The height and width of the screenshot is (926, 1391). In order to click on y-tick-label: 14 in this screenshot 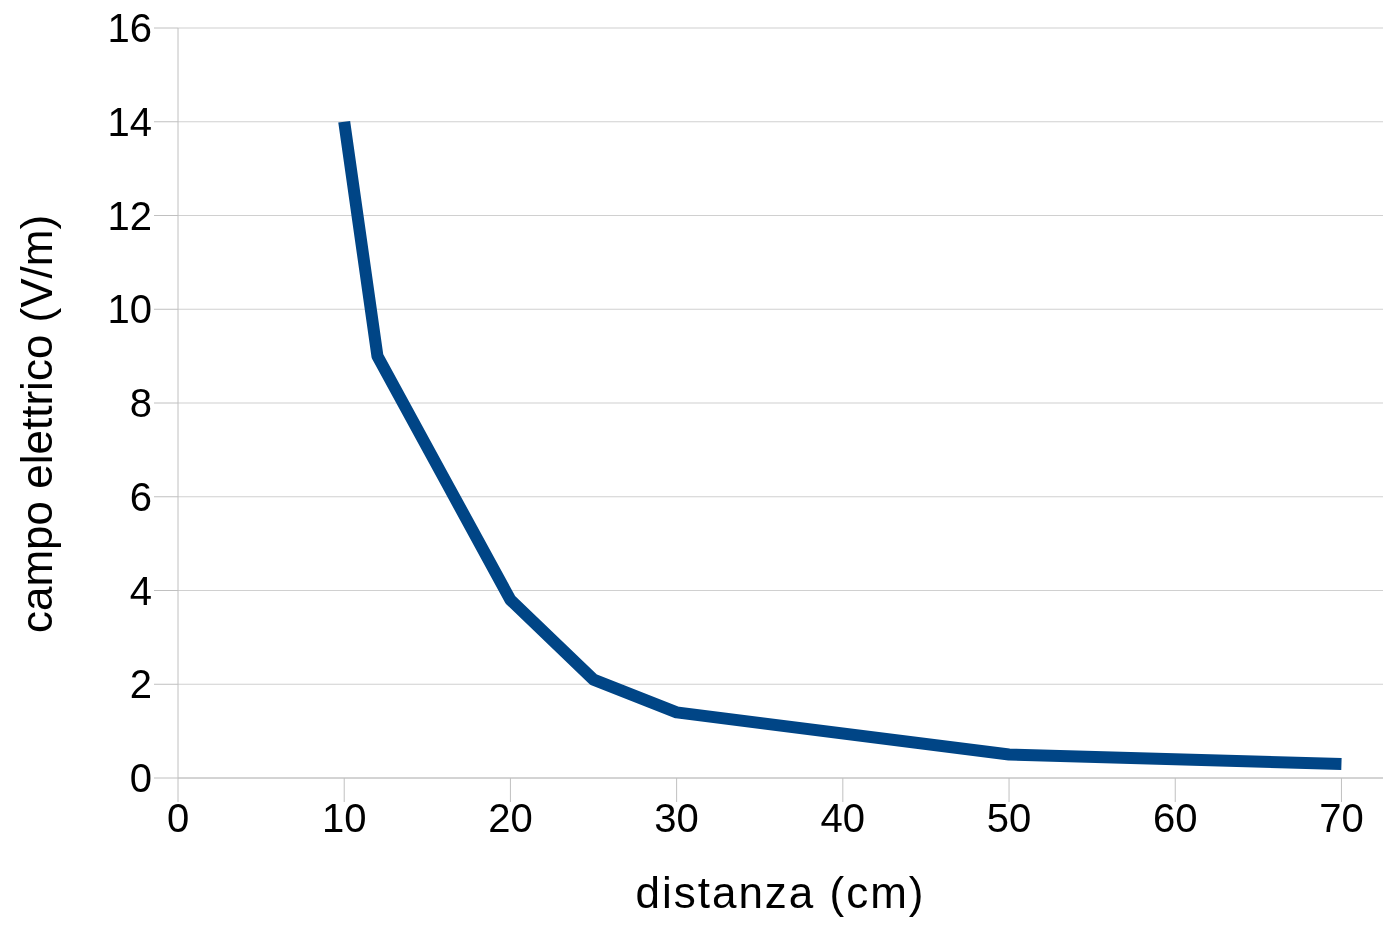, I will do `click(129, 121)`.